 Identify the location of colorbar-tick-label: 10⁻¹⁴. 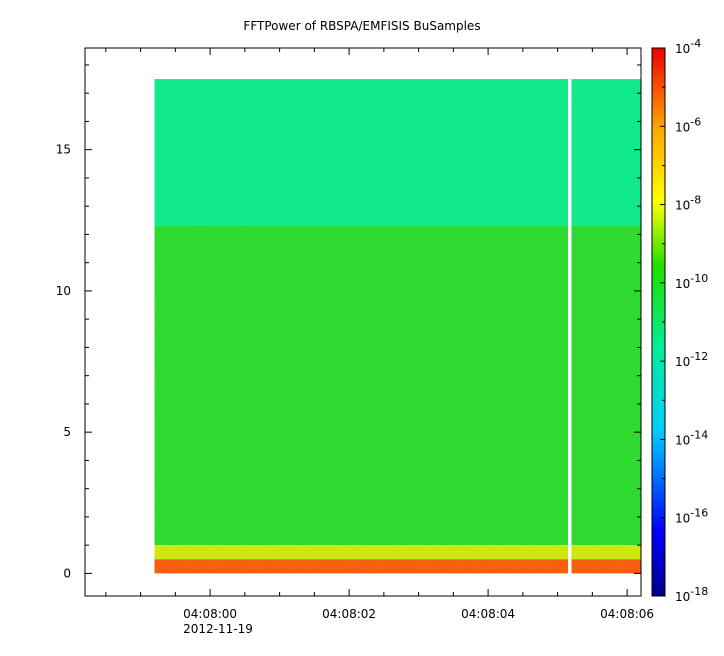
(691, 437).